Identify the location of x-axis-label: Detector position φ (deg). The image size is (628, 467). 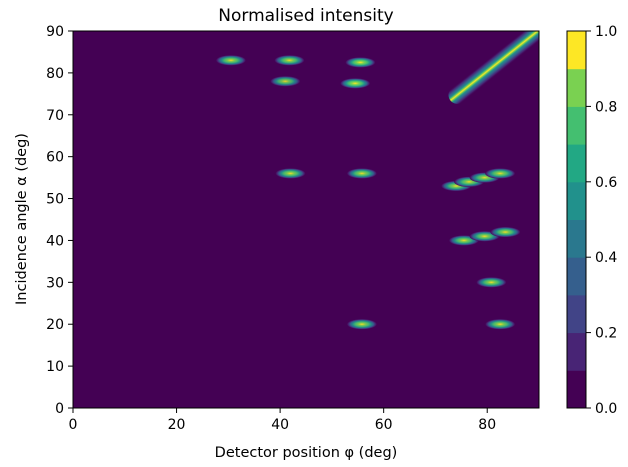
(306, 453).